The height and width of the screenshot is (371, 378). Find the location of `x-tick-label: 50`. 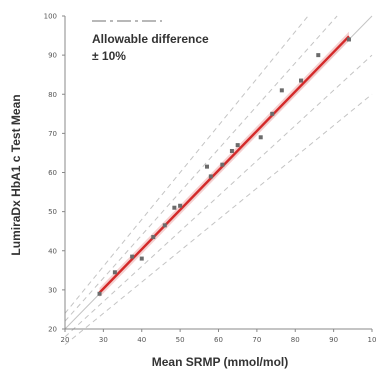

x-tick-label: 50 is located at coordinates (180, 340).